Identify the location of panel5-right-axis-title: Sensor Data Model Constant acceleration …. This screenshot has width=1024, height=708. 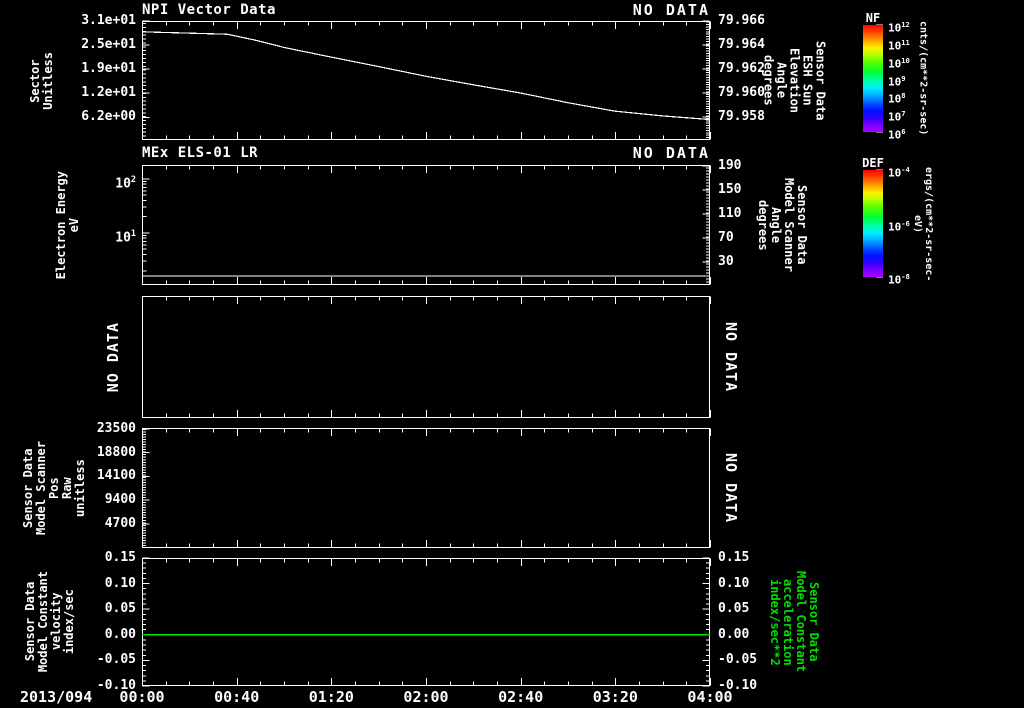
(794, 622).